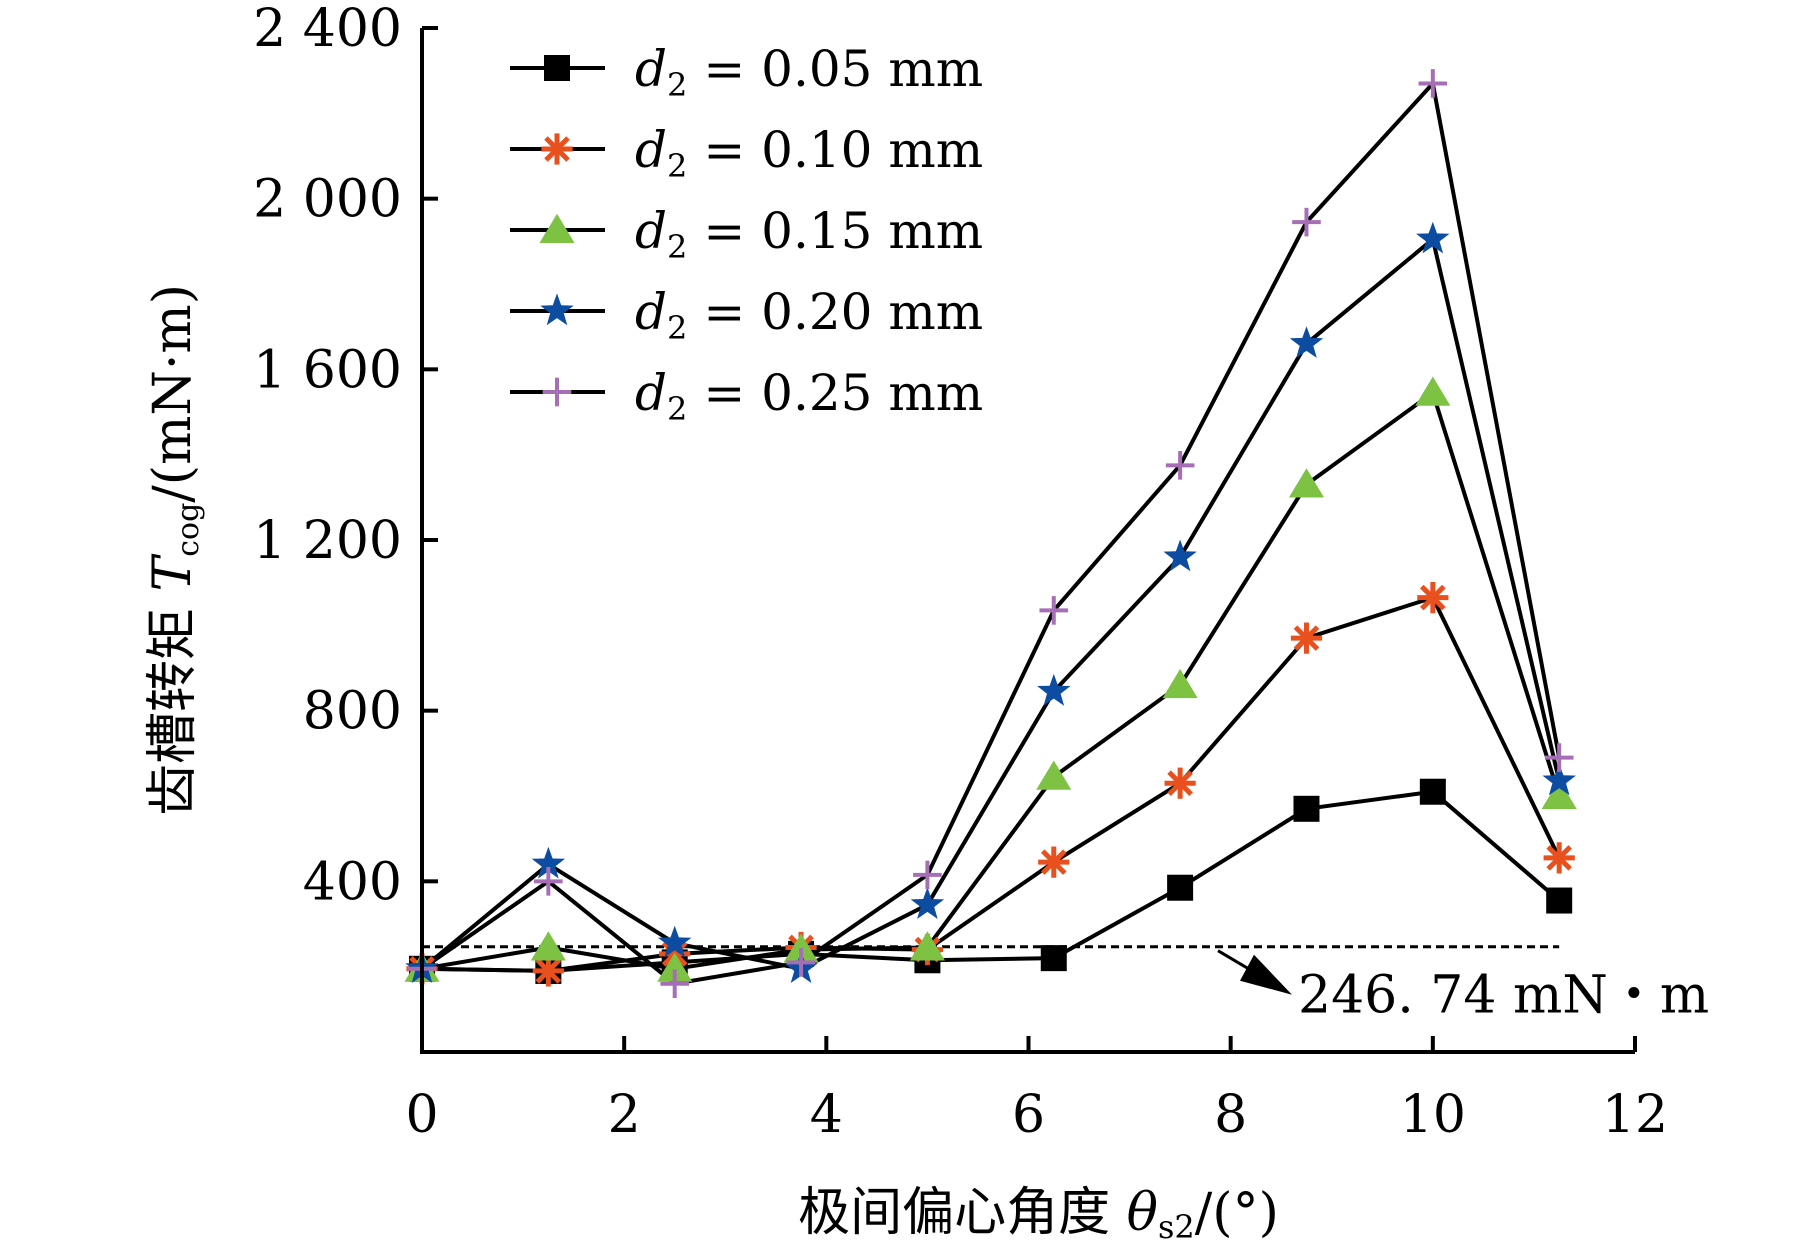 Image resolution: width=1819 pixels, height=1250 pixels. What do you see at coordinates (843, 69) in the screenshot?
I see `legend-label-text: = 0.05 mm` at bounding box center [843, 69].